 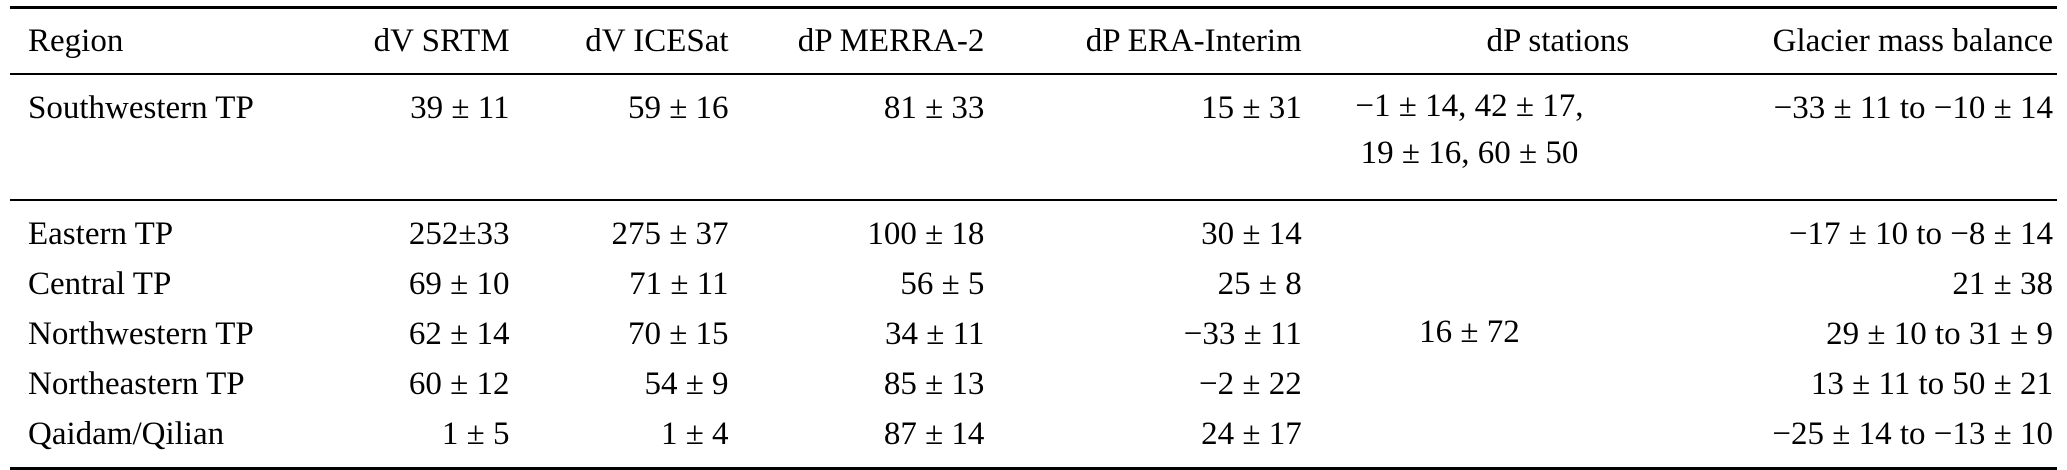 What do you see at coordinates (934, 434) in the screenshot?
I see `cell-dp-merra2: 87 ± 14` at bounding box center [934, 434].